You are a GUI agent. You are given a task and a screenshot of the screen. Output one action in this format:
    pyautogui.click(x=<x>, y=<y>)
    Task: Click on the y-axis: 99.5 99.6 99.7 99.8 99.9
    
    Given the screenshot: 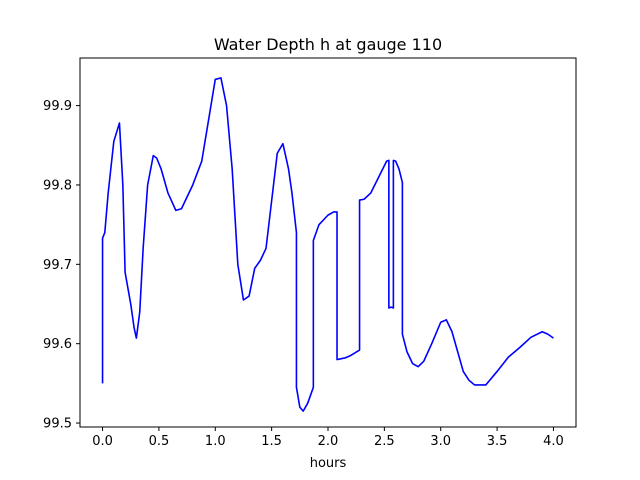 What is the action you would take?
    pyautogui.click(x=61, y=265)
    